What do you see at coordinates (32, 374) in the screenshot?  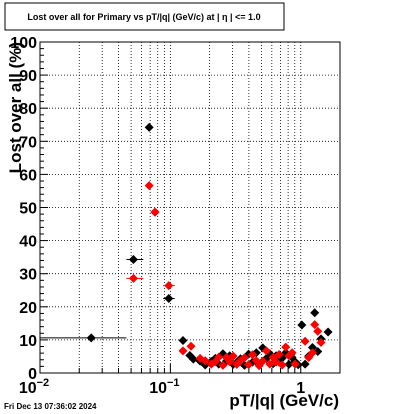 I see `y-tick-label: 0` at bounding box center [32, 374].